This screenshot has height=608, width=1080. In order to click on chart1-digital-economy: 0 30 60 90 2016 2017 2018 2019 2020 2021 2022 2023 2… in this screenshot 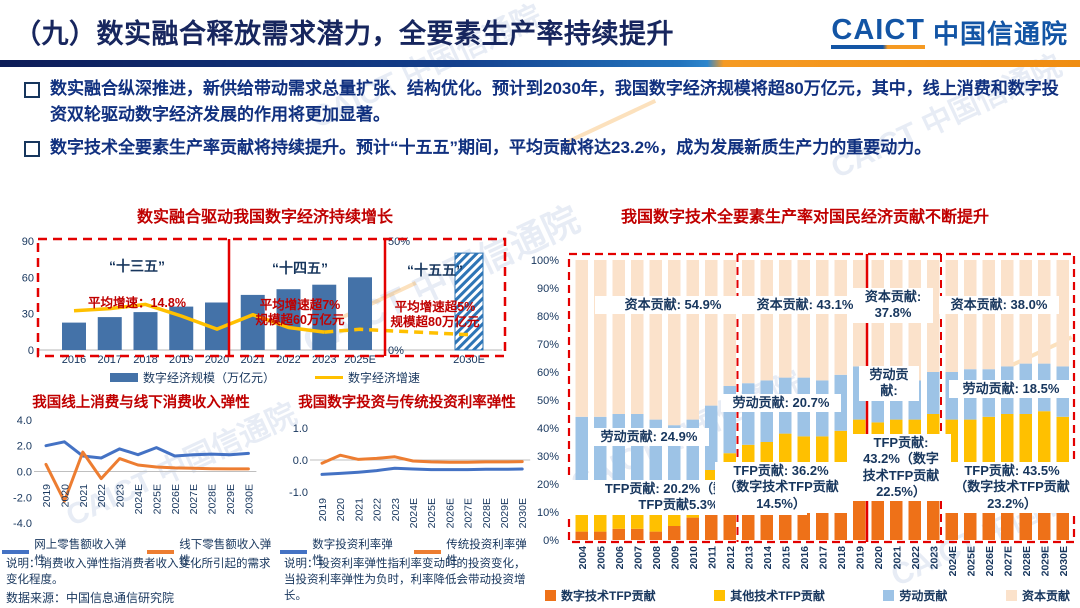, I will do `click(265, 297)`.